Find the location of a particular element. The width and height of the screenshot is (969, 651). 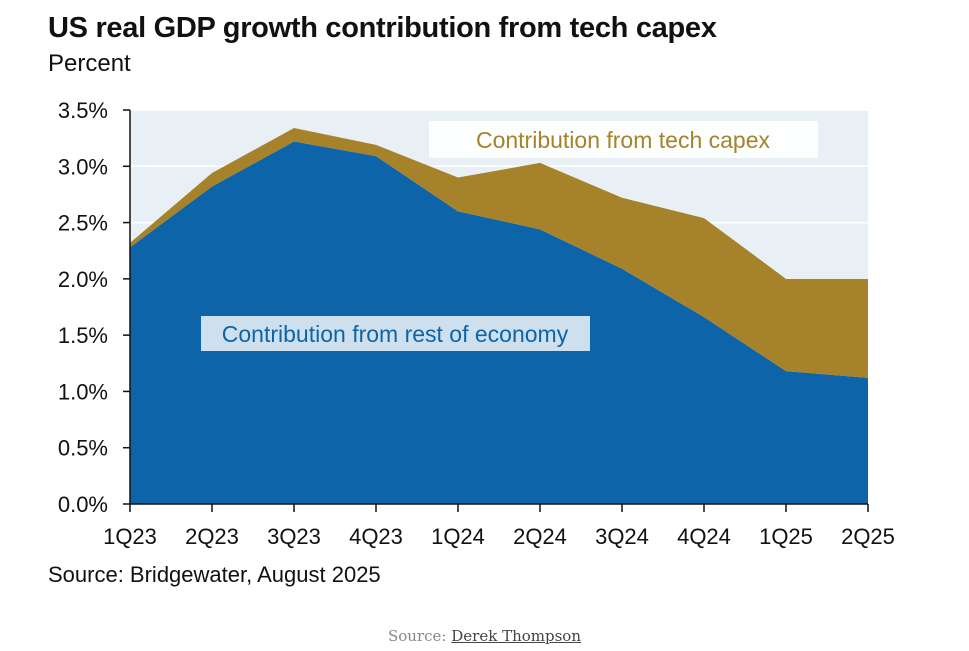

x-tick-label: 3Q24 is located at coordinates (622, 536).